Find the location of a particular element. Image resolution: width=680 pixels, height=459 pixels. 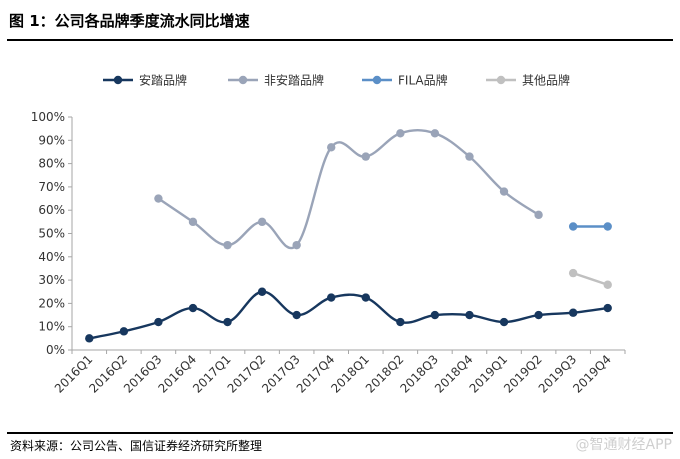

x-tick-label: 2019Q4 is located at coordinates (592, 374).